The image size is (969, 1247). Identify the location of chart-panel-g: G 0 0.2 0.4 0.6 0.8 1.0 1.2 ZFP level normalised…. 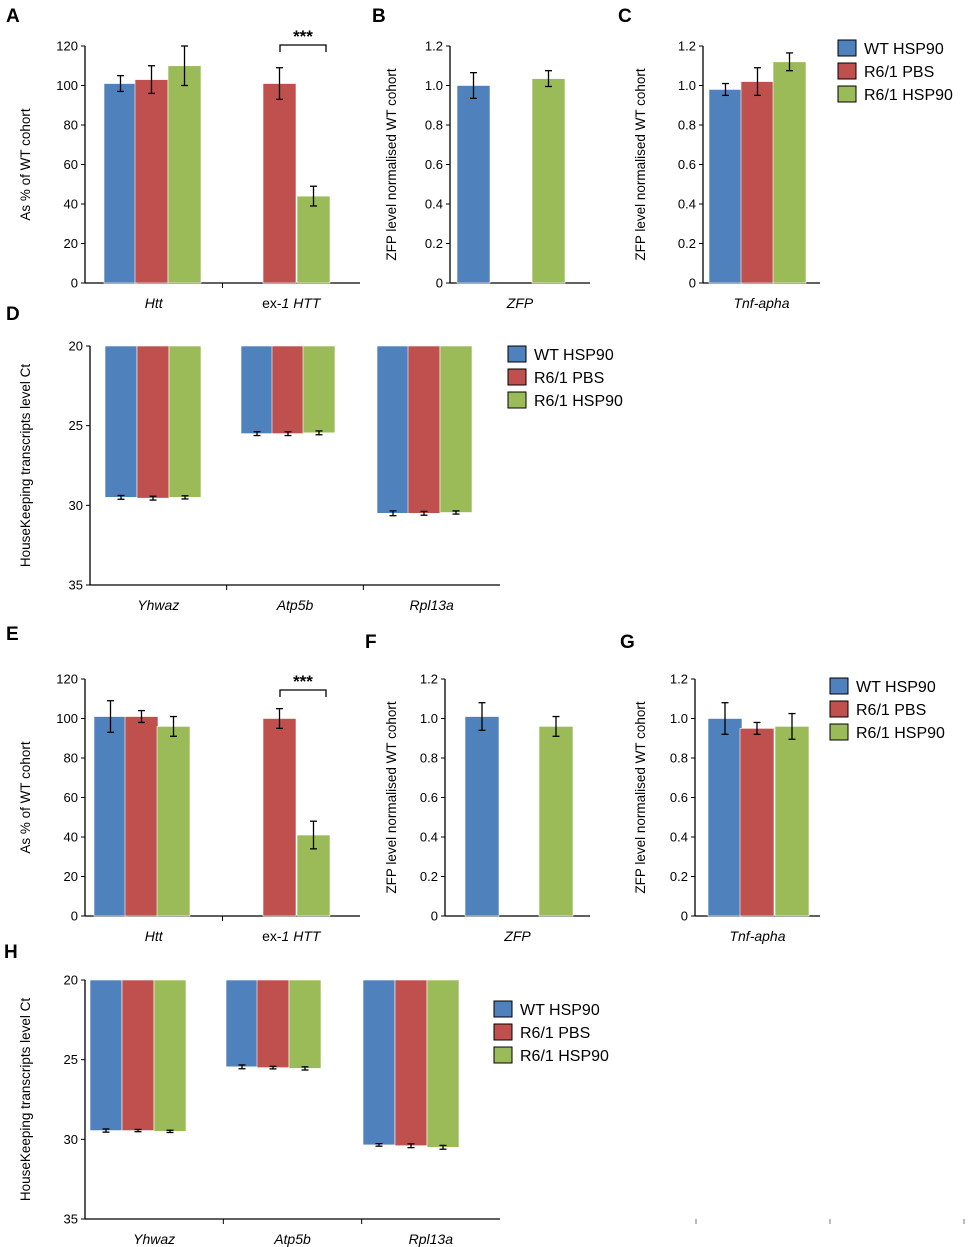
(720, 788).